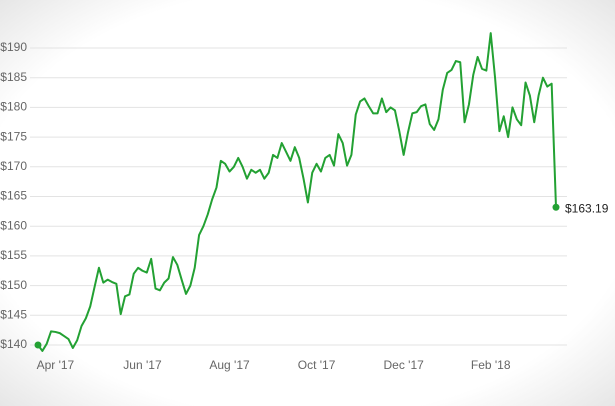  Describe the element at coordinates (13, 47) in the screenshot. I see `y-tick-label: $190` at that location.